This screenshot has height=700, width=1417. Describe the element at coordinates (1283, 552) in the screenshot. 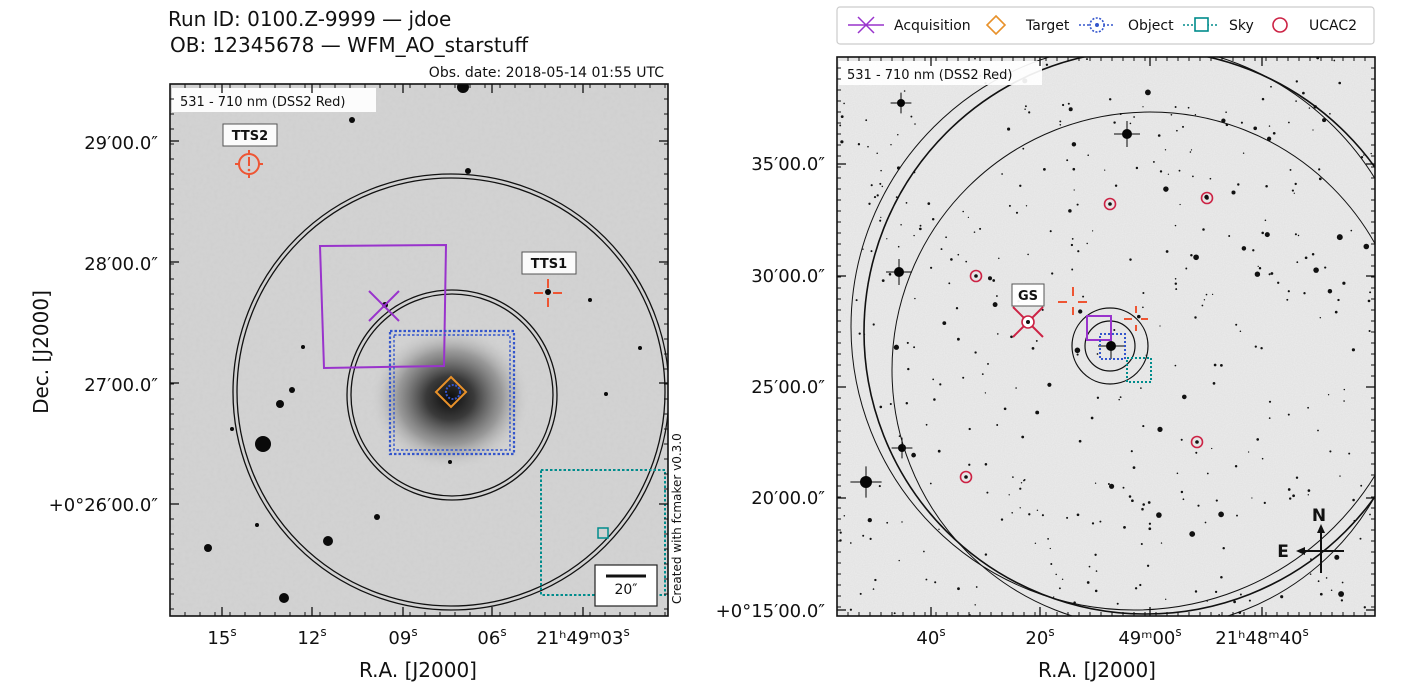

I see `compass-east: E` at that location.